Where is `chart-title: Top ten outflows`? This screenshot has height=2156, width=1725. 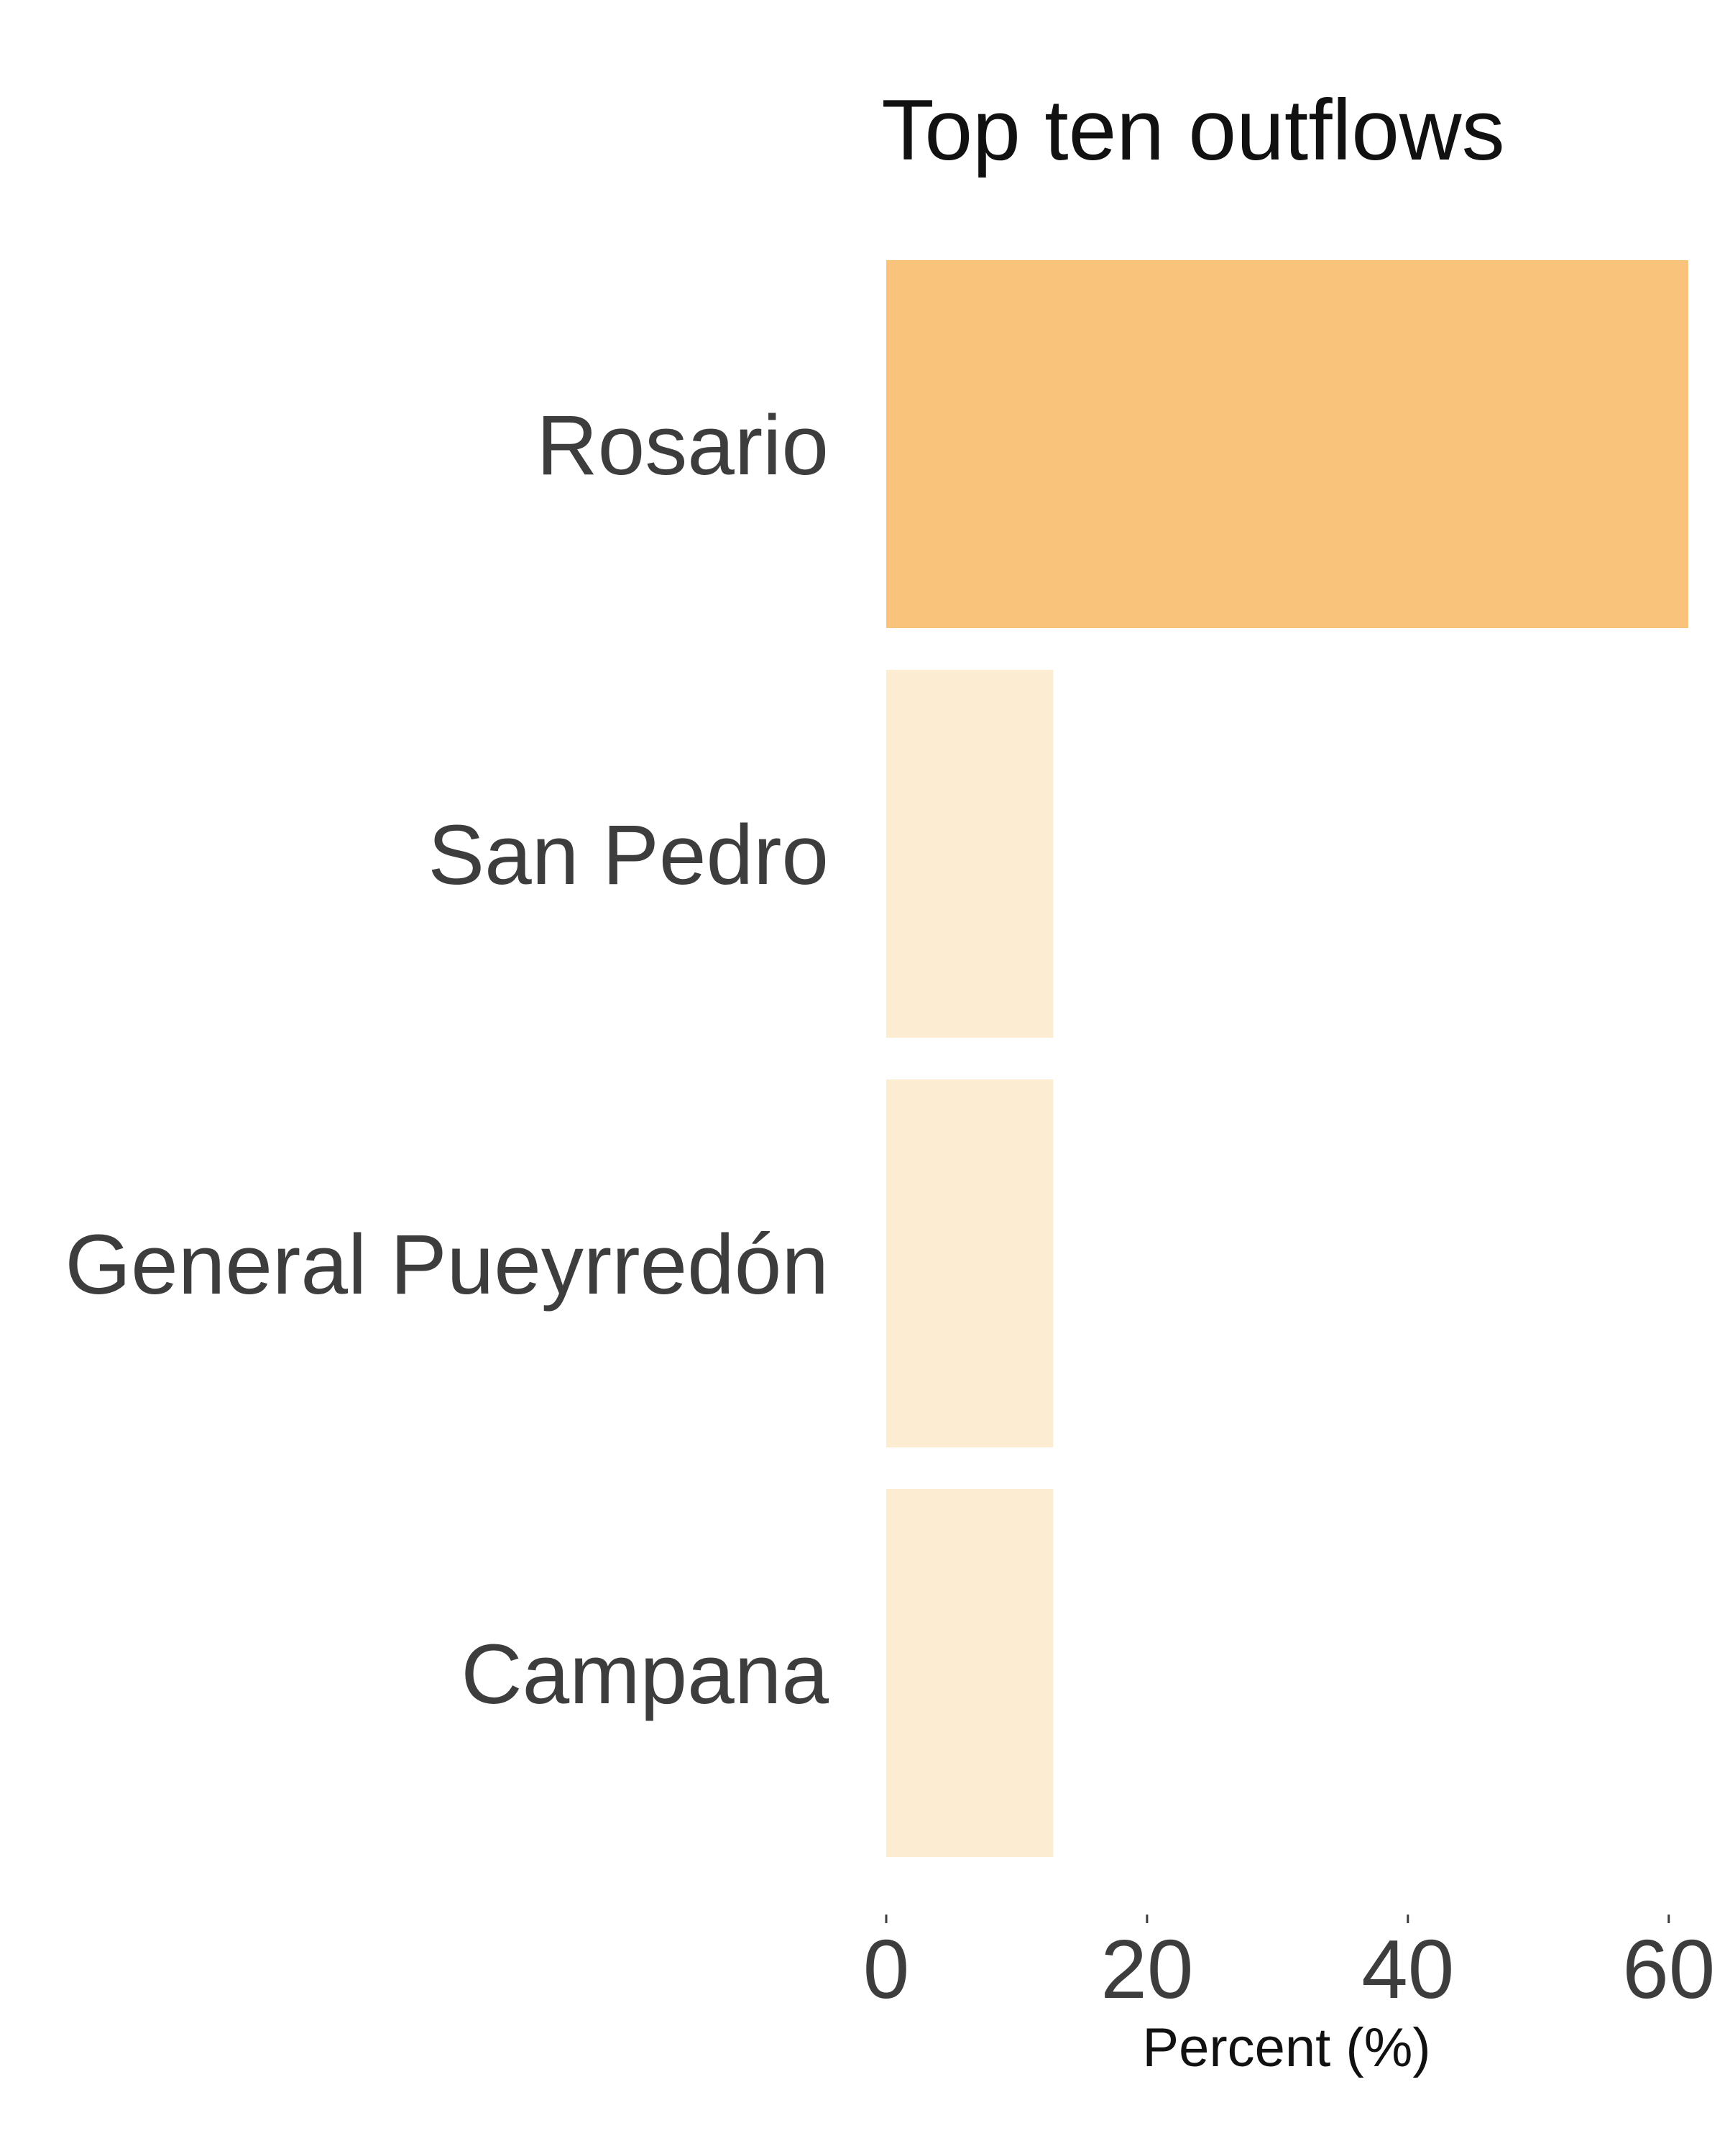
chart-title: Top ten outflows is located at coordinates (1192, 130).